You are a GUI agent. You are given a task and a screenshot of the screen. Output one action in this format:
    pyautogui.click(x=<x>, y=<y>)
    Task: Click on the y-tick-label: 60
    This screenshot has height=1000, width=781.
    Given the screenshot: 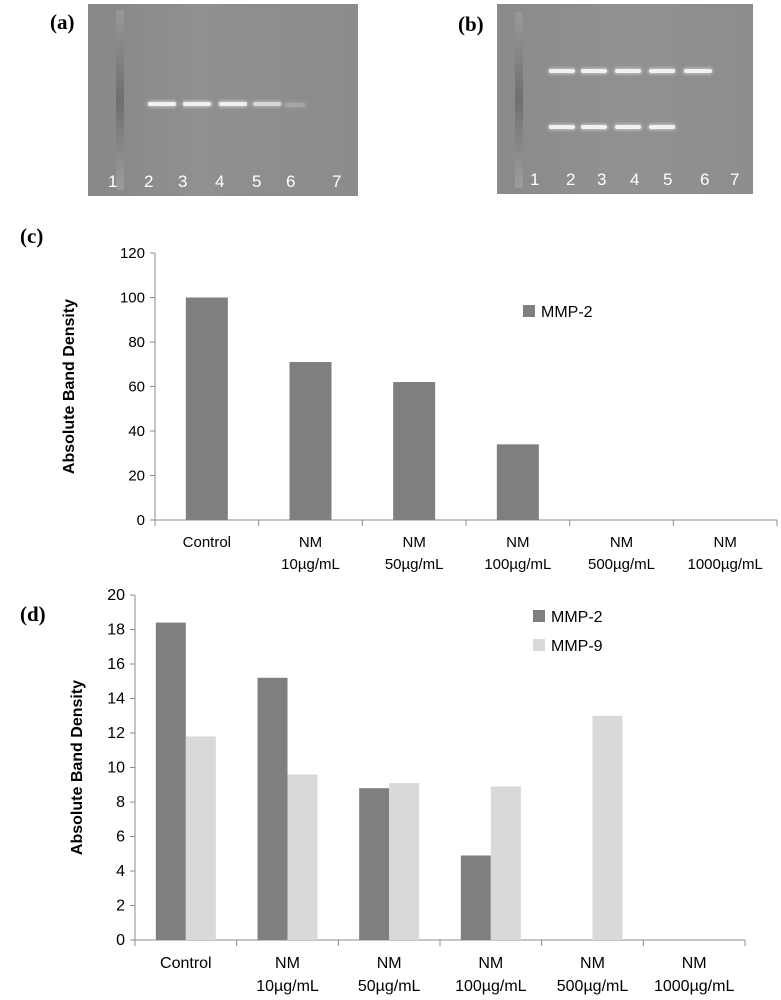 What is the action you would take?
    pyautogui.click(x=136, y=387)
    